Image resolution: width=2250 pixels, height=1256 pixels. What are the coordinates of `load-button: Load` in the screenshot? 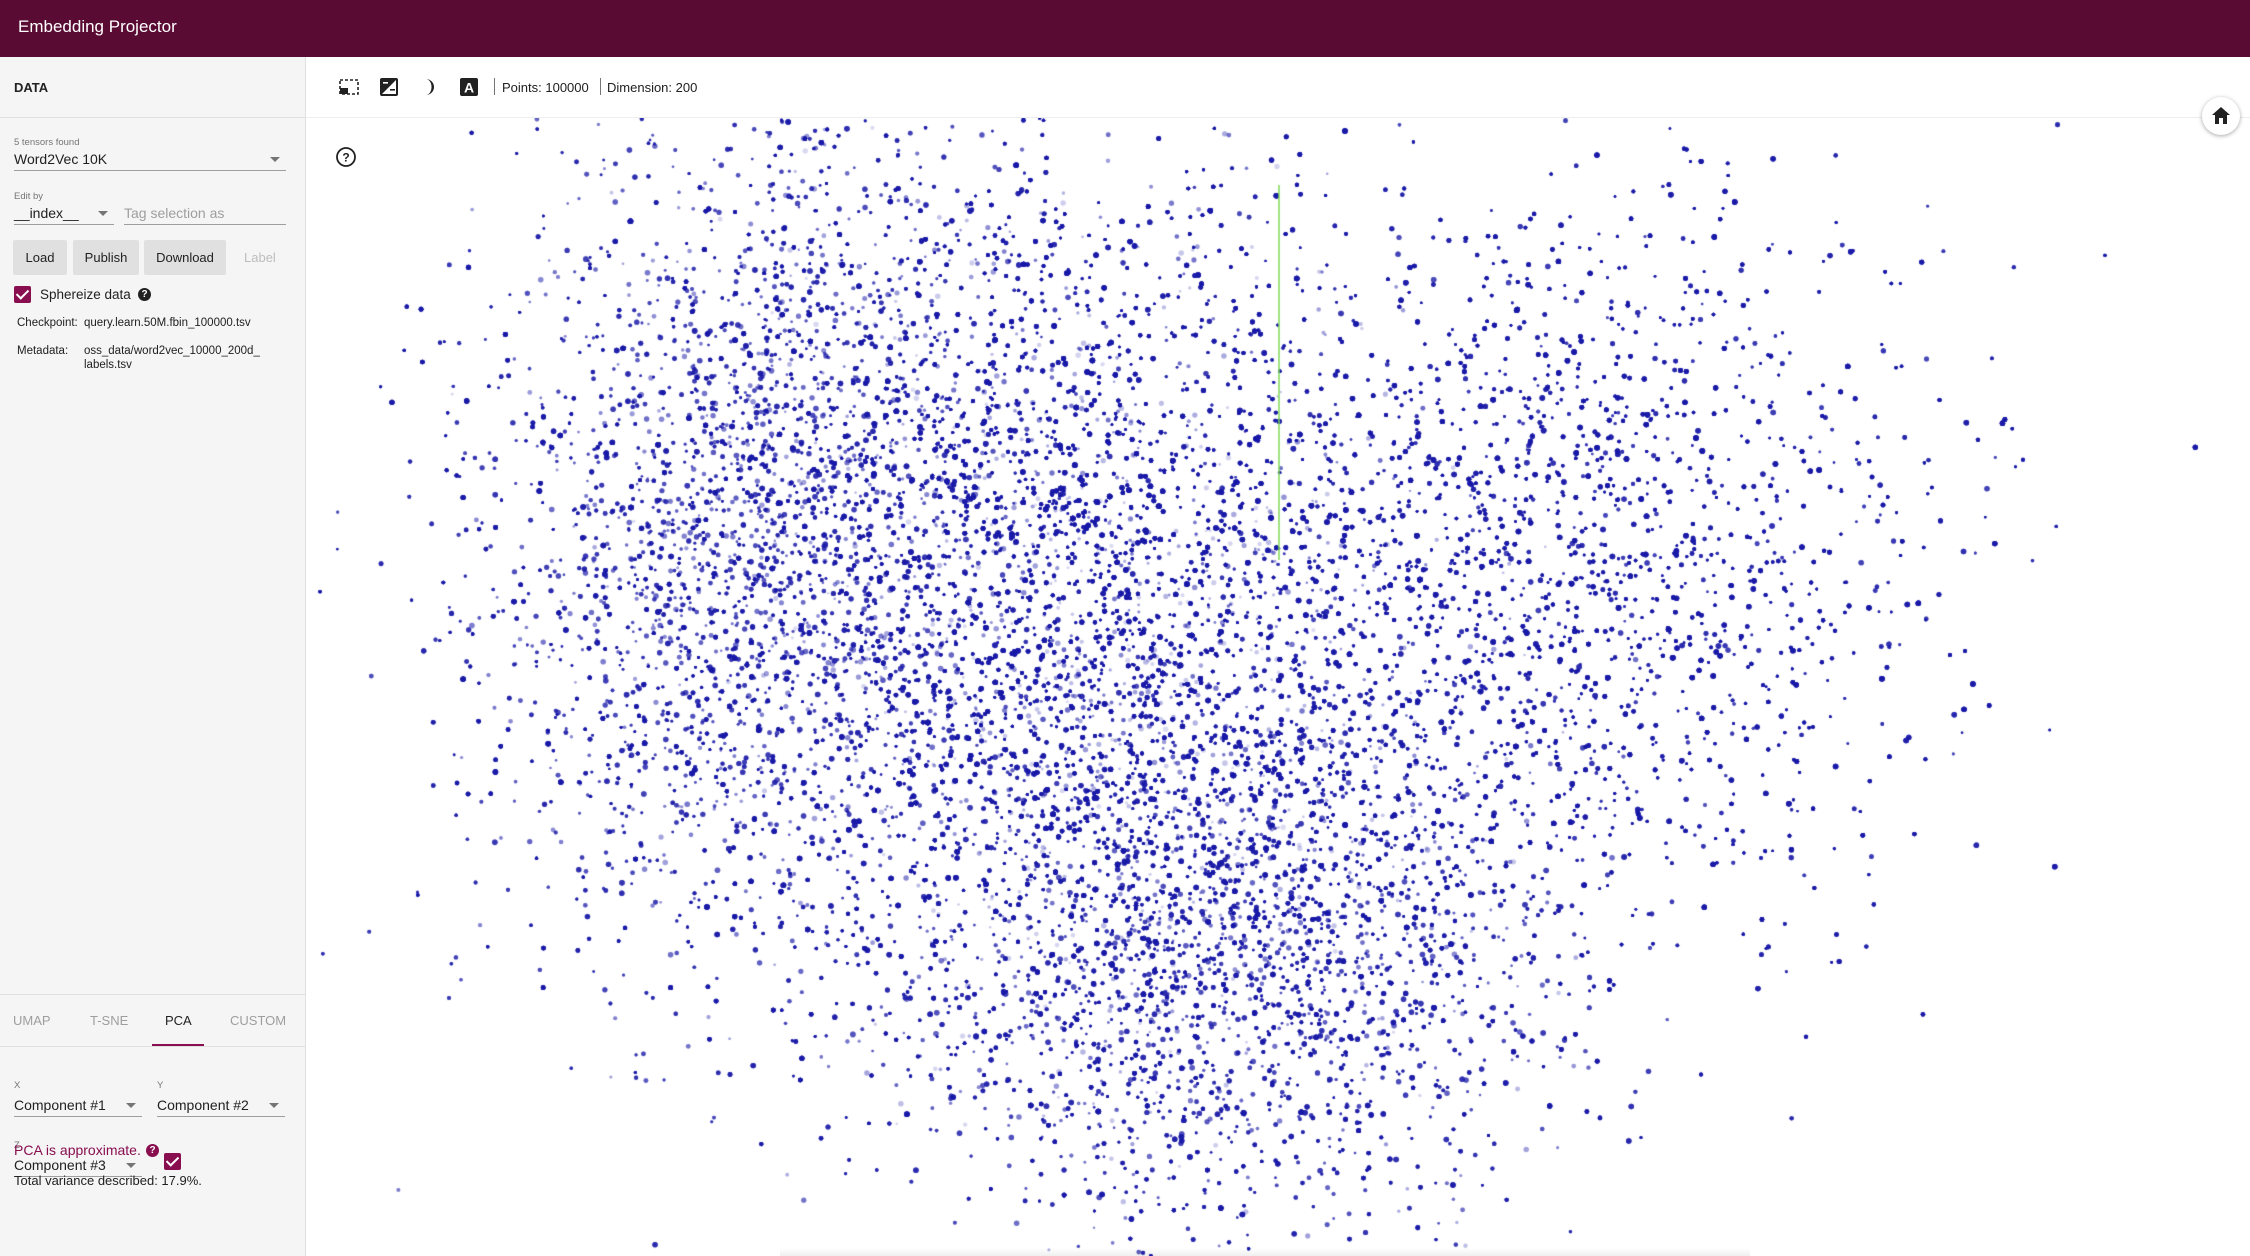 It's located at (40, 257).